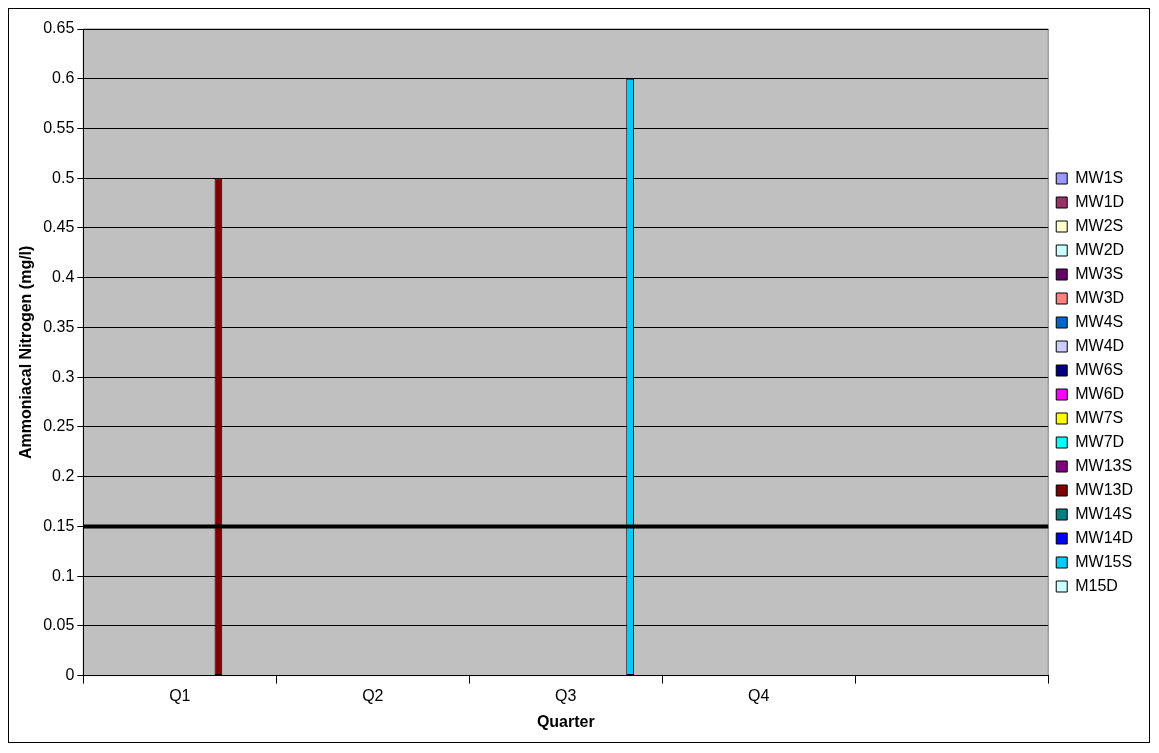 This screenshot has height=753, width=1159. What do you see at coordinates (1100, 441) in the screenshot?
I see `legend-label: MW7D` at bounding box center [1100, 441].